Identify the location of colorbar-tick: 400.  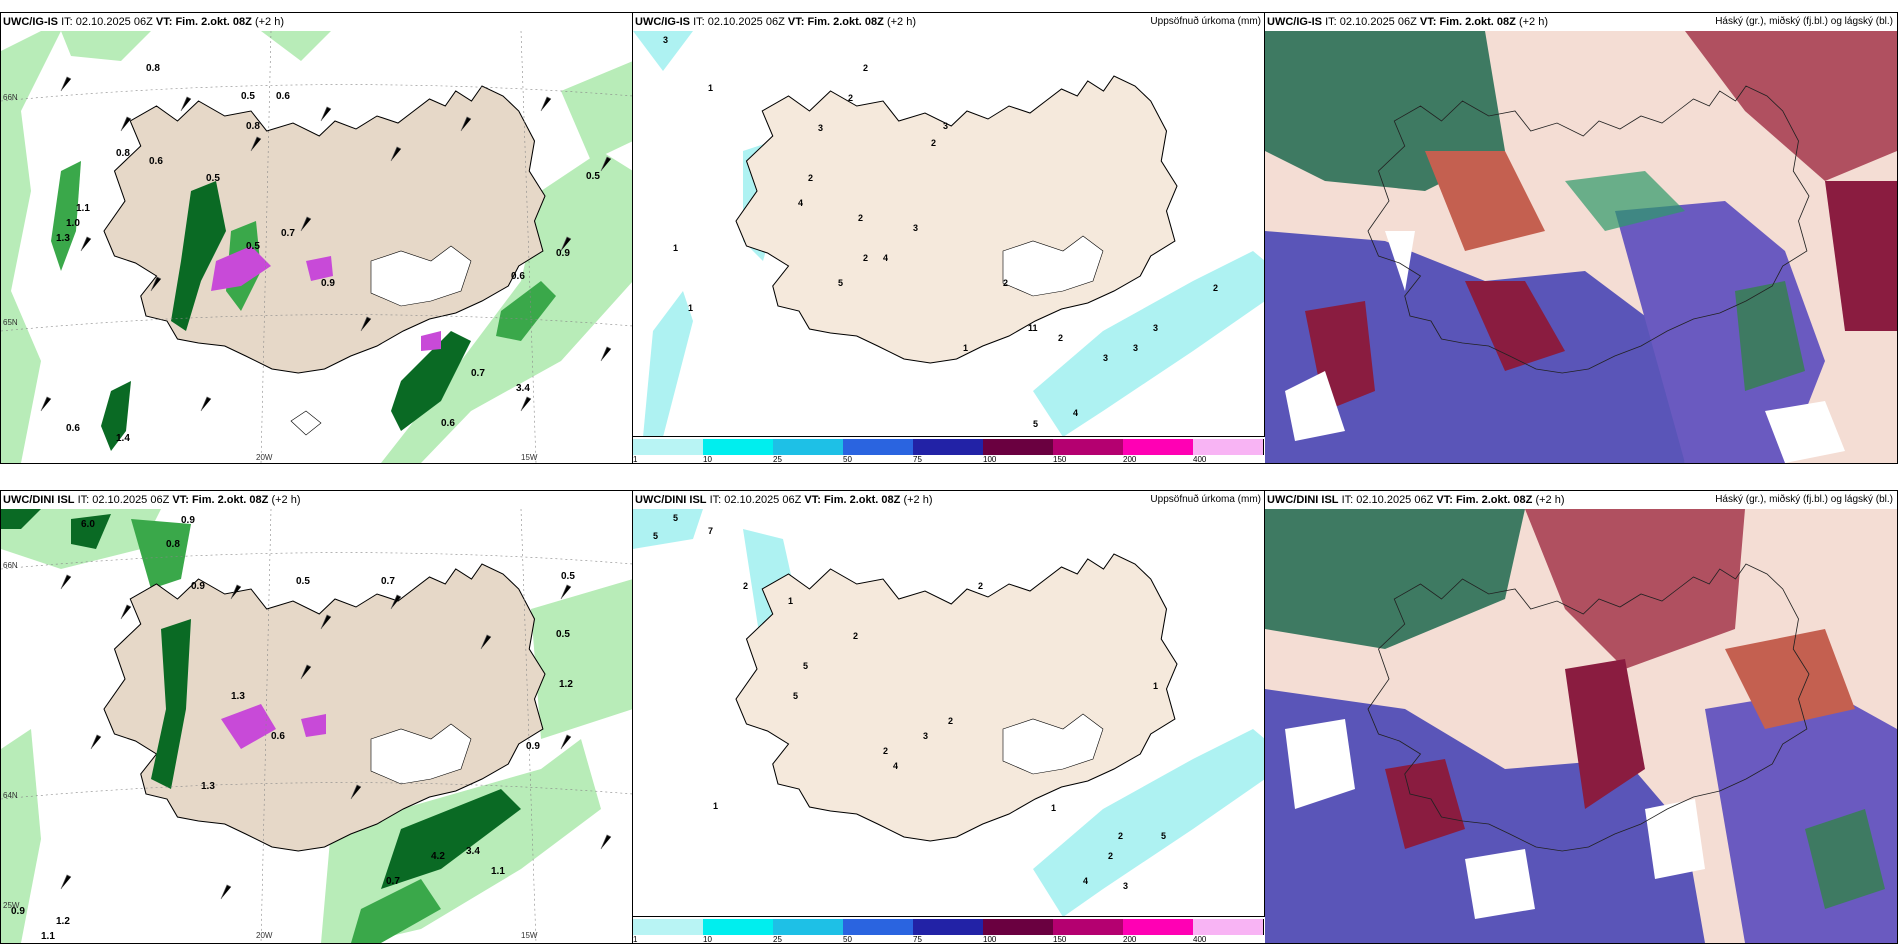
(1200, 939).